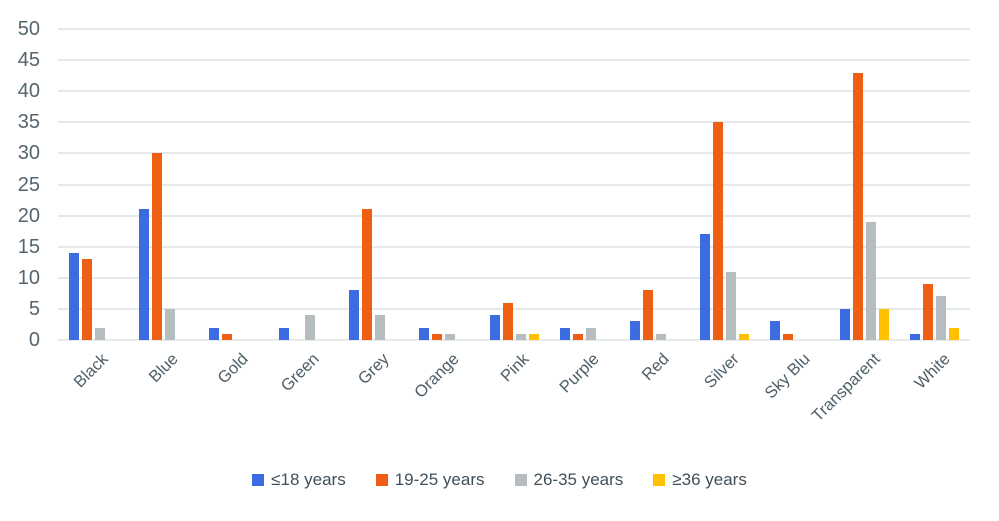 The height and width of the screenshot is (521, 999). What do you see at coordinates (709, 479) in the screenshot?
I see `legend-label: ≥36 years` at bounding box center [709, 479].